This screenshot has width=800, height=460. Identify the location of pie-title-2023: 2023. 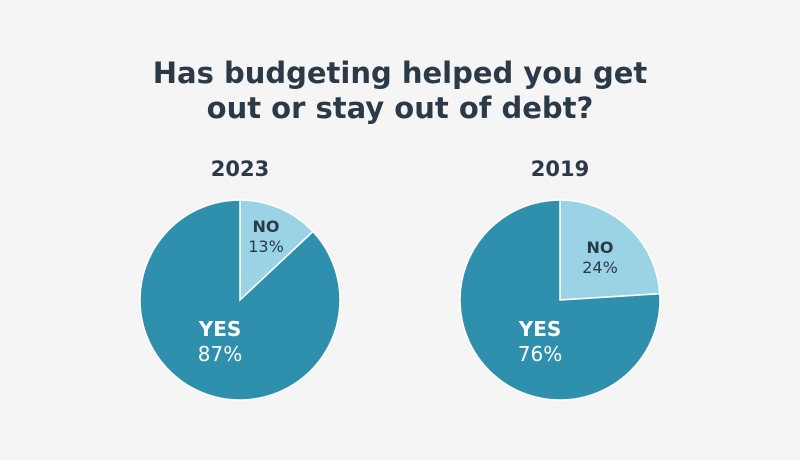
(240, 169).